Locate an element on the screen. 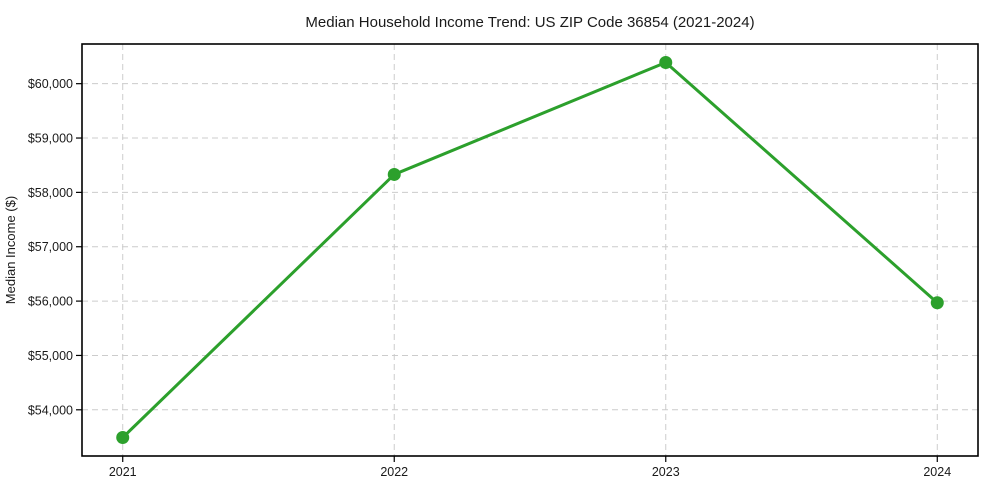 This screenshot has height=490, width=989. x-tick-label: 2024 is located at coordinates (937, 472).